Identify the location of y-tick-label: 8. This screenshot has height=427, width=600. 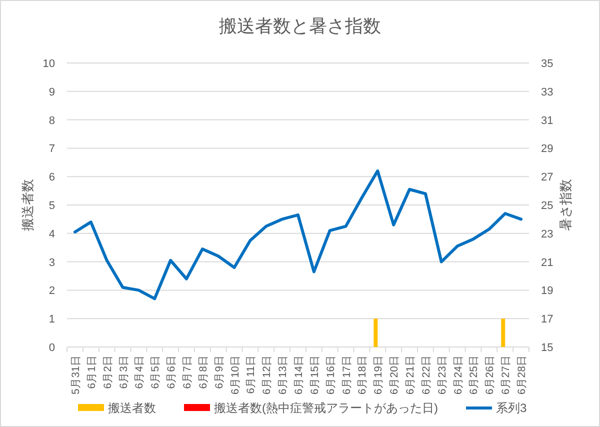
(51, 120).